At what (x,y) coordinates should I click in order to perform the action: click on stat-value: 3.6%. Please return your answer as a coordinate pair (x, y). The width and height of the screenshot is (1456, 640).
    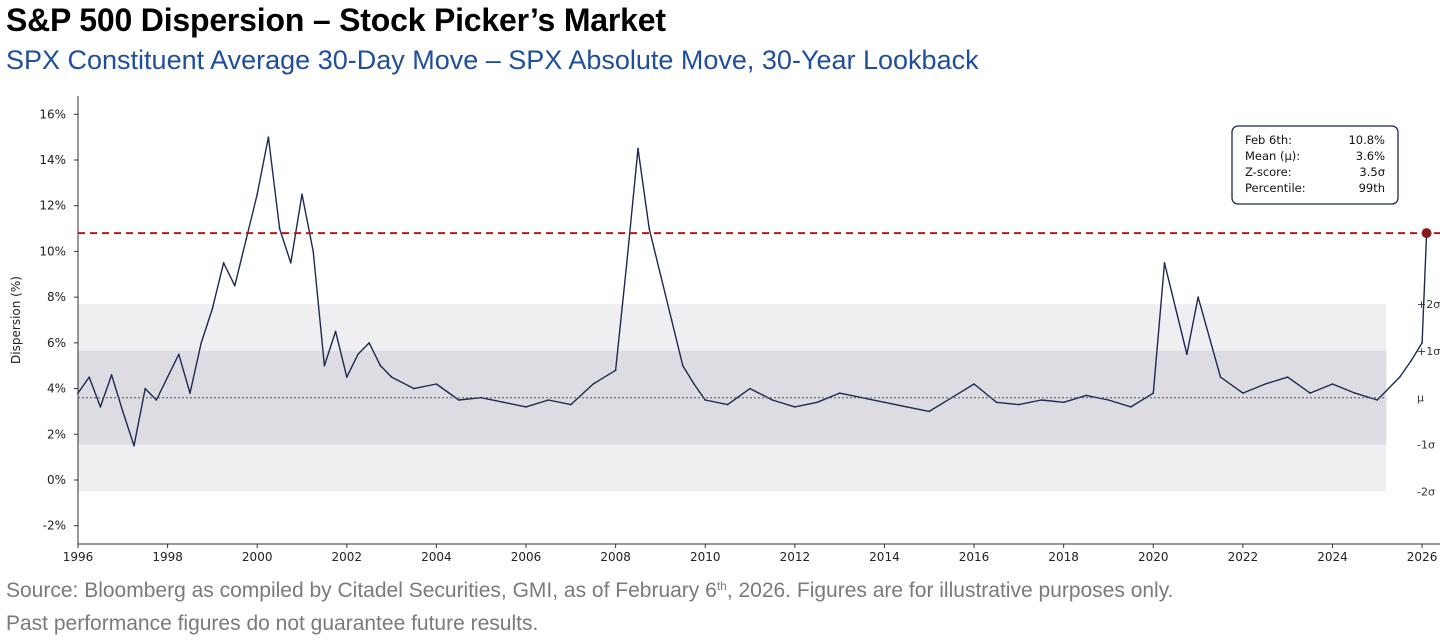
    Looking at the image, I should click on (1370, 156).